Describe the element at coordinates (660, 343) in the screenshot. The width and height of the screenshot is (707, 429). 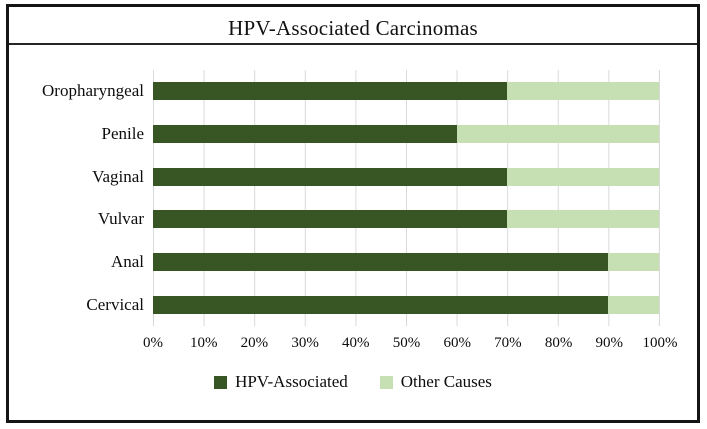
I see `x-tick-label: 100%` at that location.